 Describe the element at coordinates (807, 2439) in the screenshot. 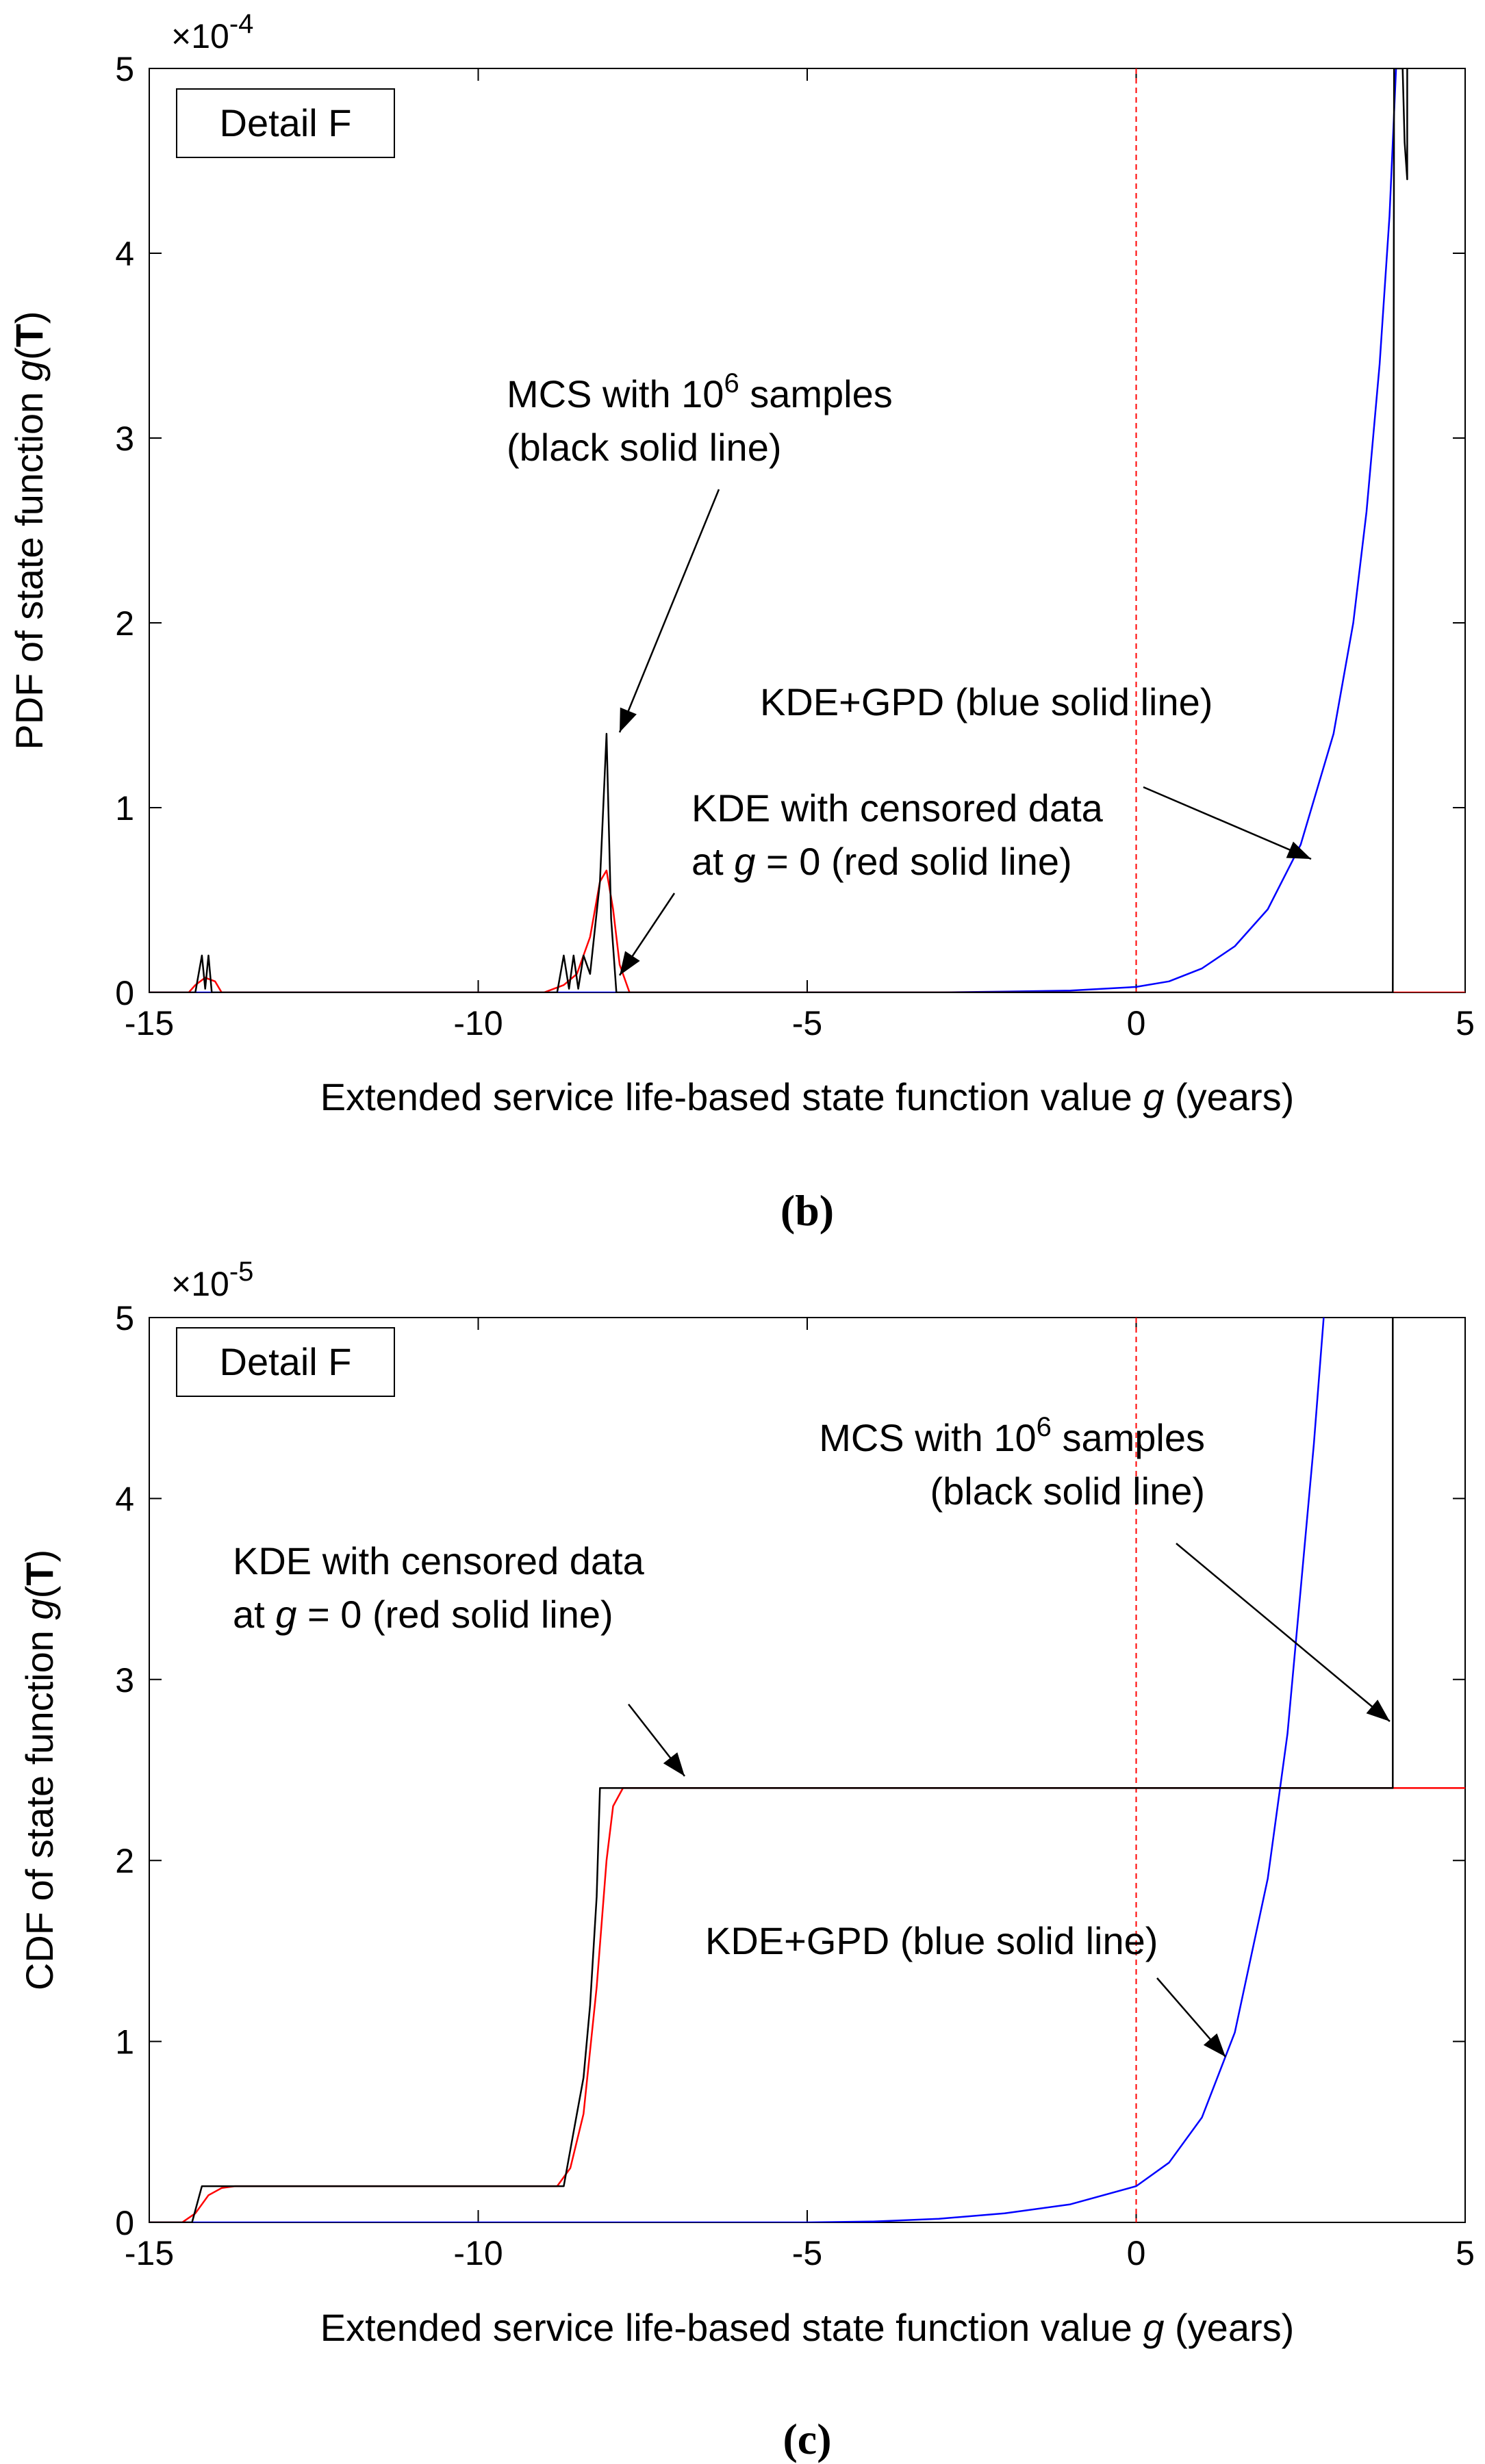

I see `panel-caption: (c)` at that location.